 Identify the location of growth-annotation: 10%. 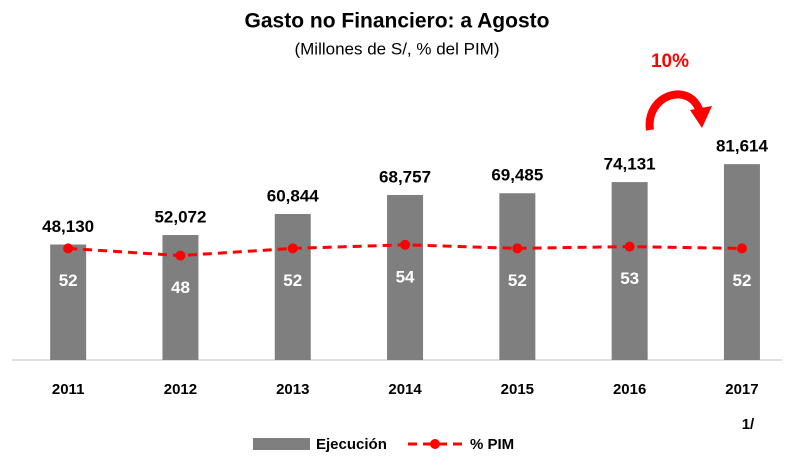
(670, 61).